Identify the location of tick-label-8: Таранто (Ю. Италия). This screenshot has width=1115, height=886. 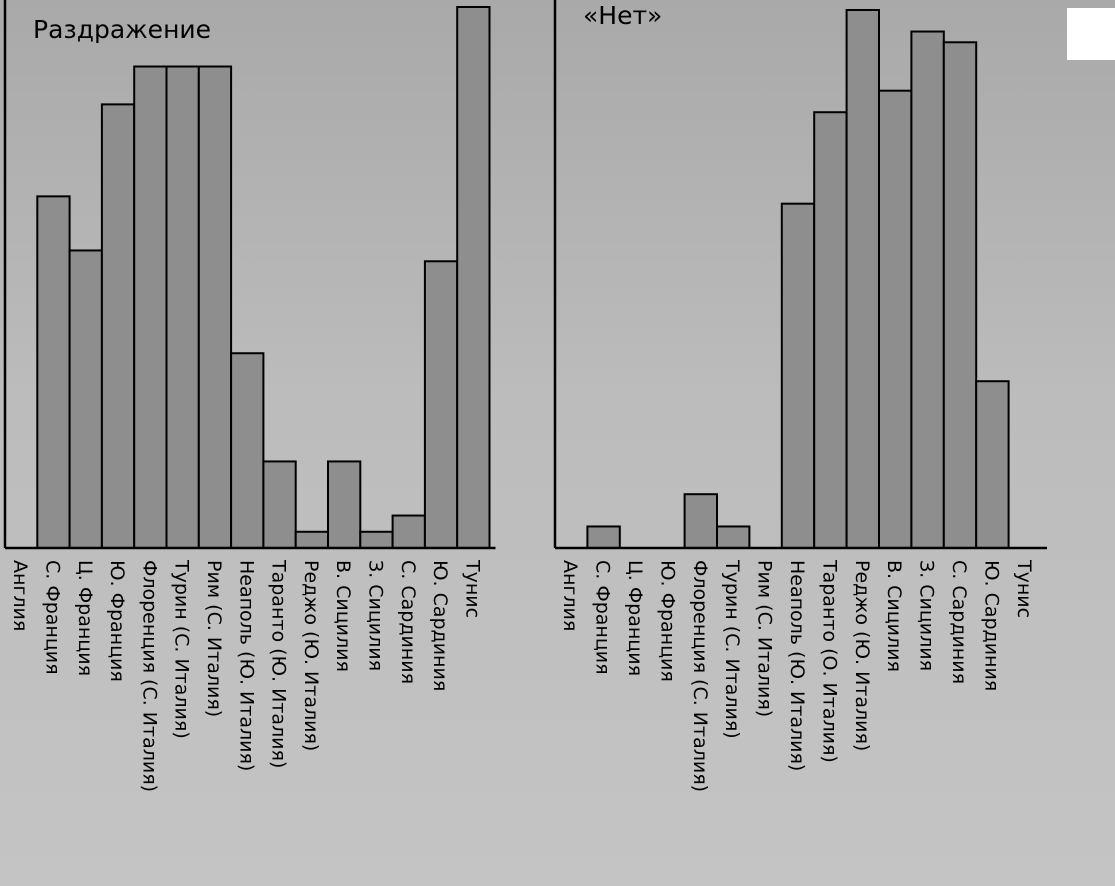
(279, 663).